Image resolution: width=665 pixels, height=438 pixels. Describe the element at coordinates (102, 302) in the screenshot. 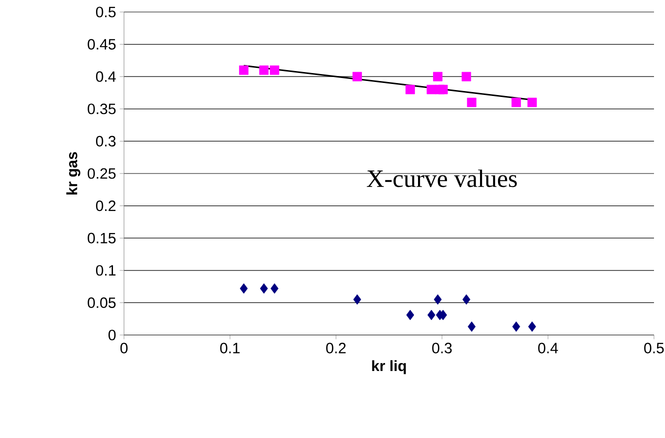

I see `y-tick-label: 0.05` at that location.